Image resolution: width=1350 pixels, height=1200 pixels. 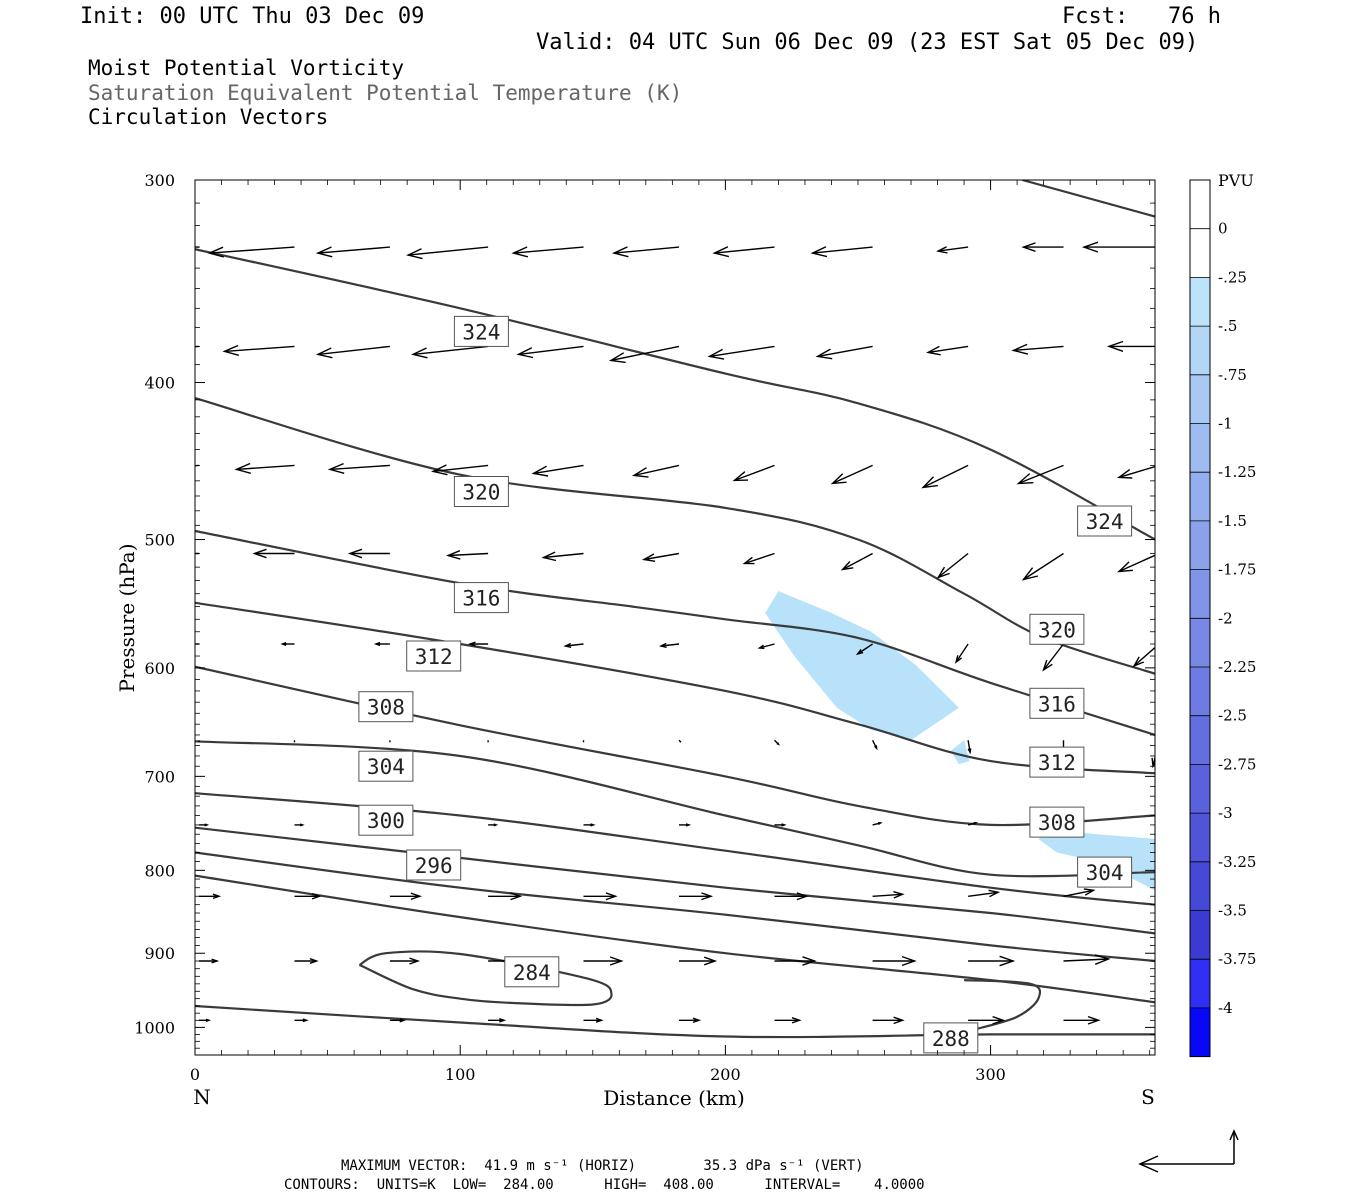 What do you see at coordinates (481, 598) in the screenshot?
I see `contour-label: 316` at bounding box center [481, 598].